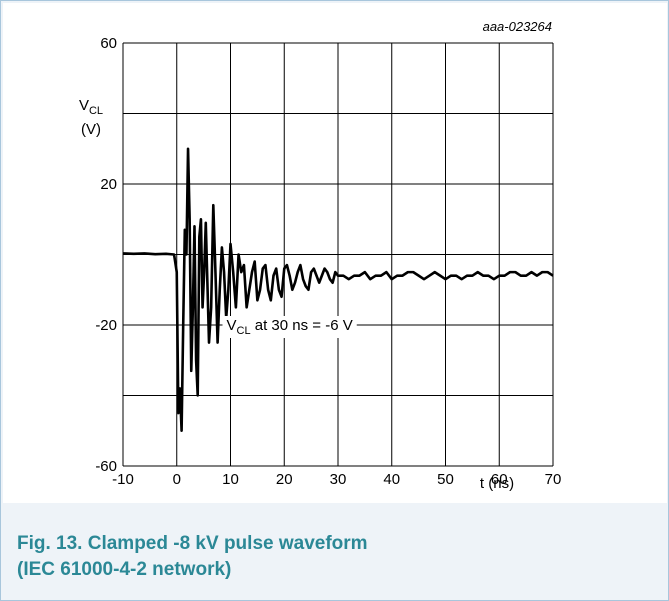  What do you see at coordinates (106, 325) in the screenshot?
I see `y-tick-label: -20` at bounding box center [106, 325].